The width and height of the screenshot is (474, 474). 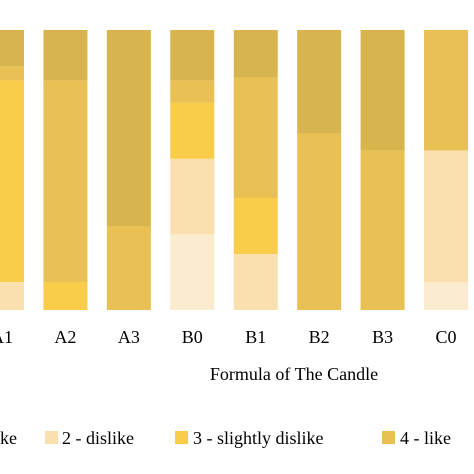 What do you see at coordinates (382, 90) in the screenshot?
I see `bar-segment-b3-s5` at bounding box center [382, 90].